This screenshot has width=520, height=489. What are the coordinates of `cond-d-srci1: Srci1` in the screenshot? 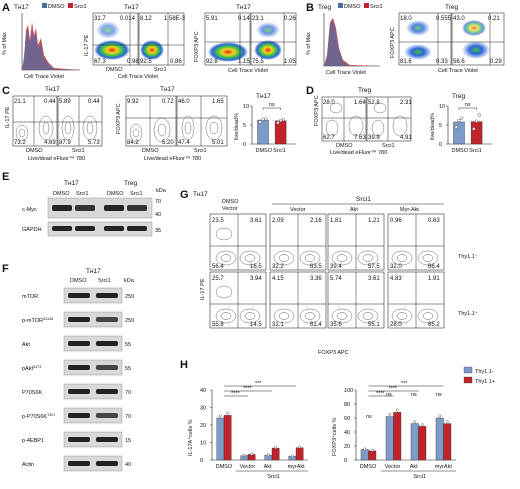 It's located at (388, 146).